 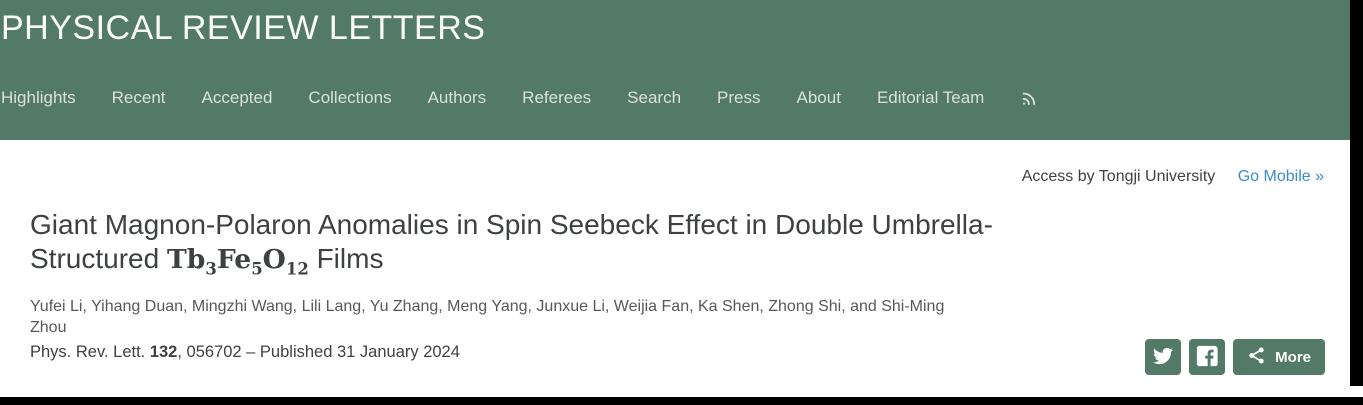 What do you see at coordinates (818, 97) in the screenshot?
I see `nav-item-about: About` at bounding box center [818, 97].